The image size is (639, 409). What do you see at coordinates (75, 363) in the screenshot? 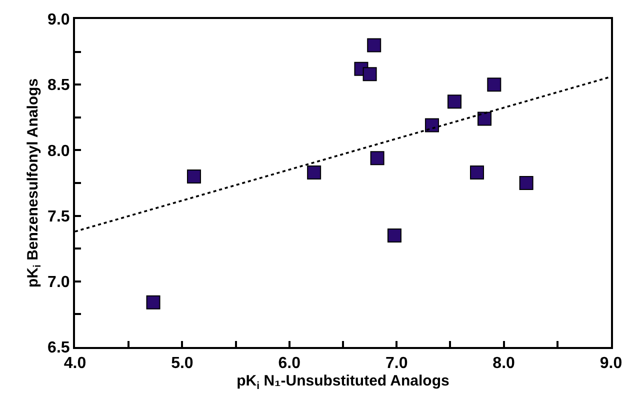
I see `x-tick-label: 4.0` at bounding box center [75, 363].